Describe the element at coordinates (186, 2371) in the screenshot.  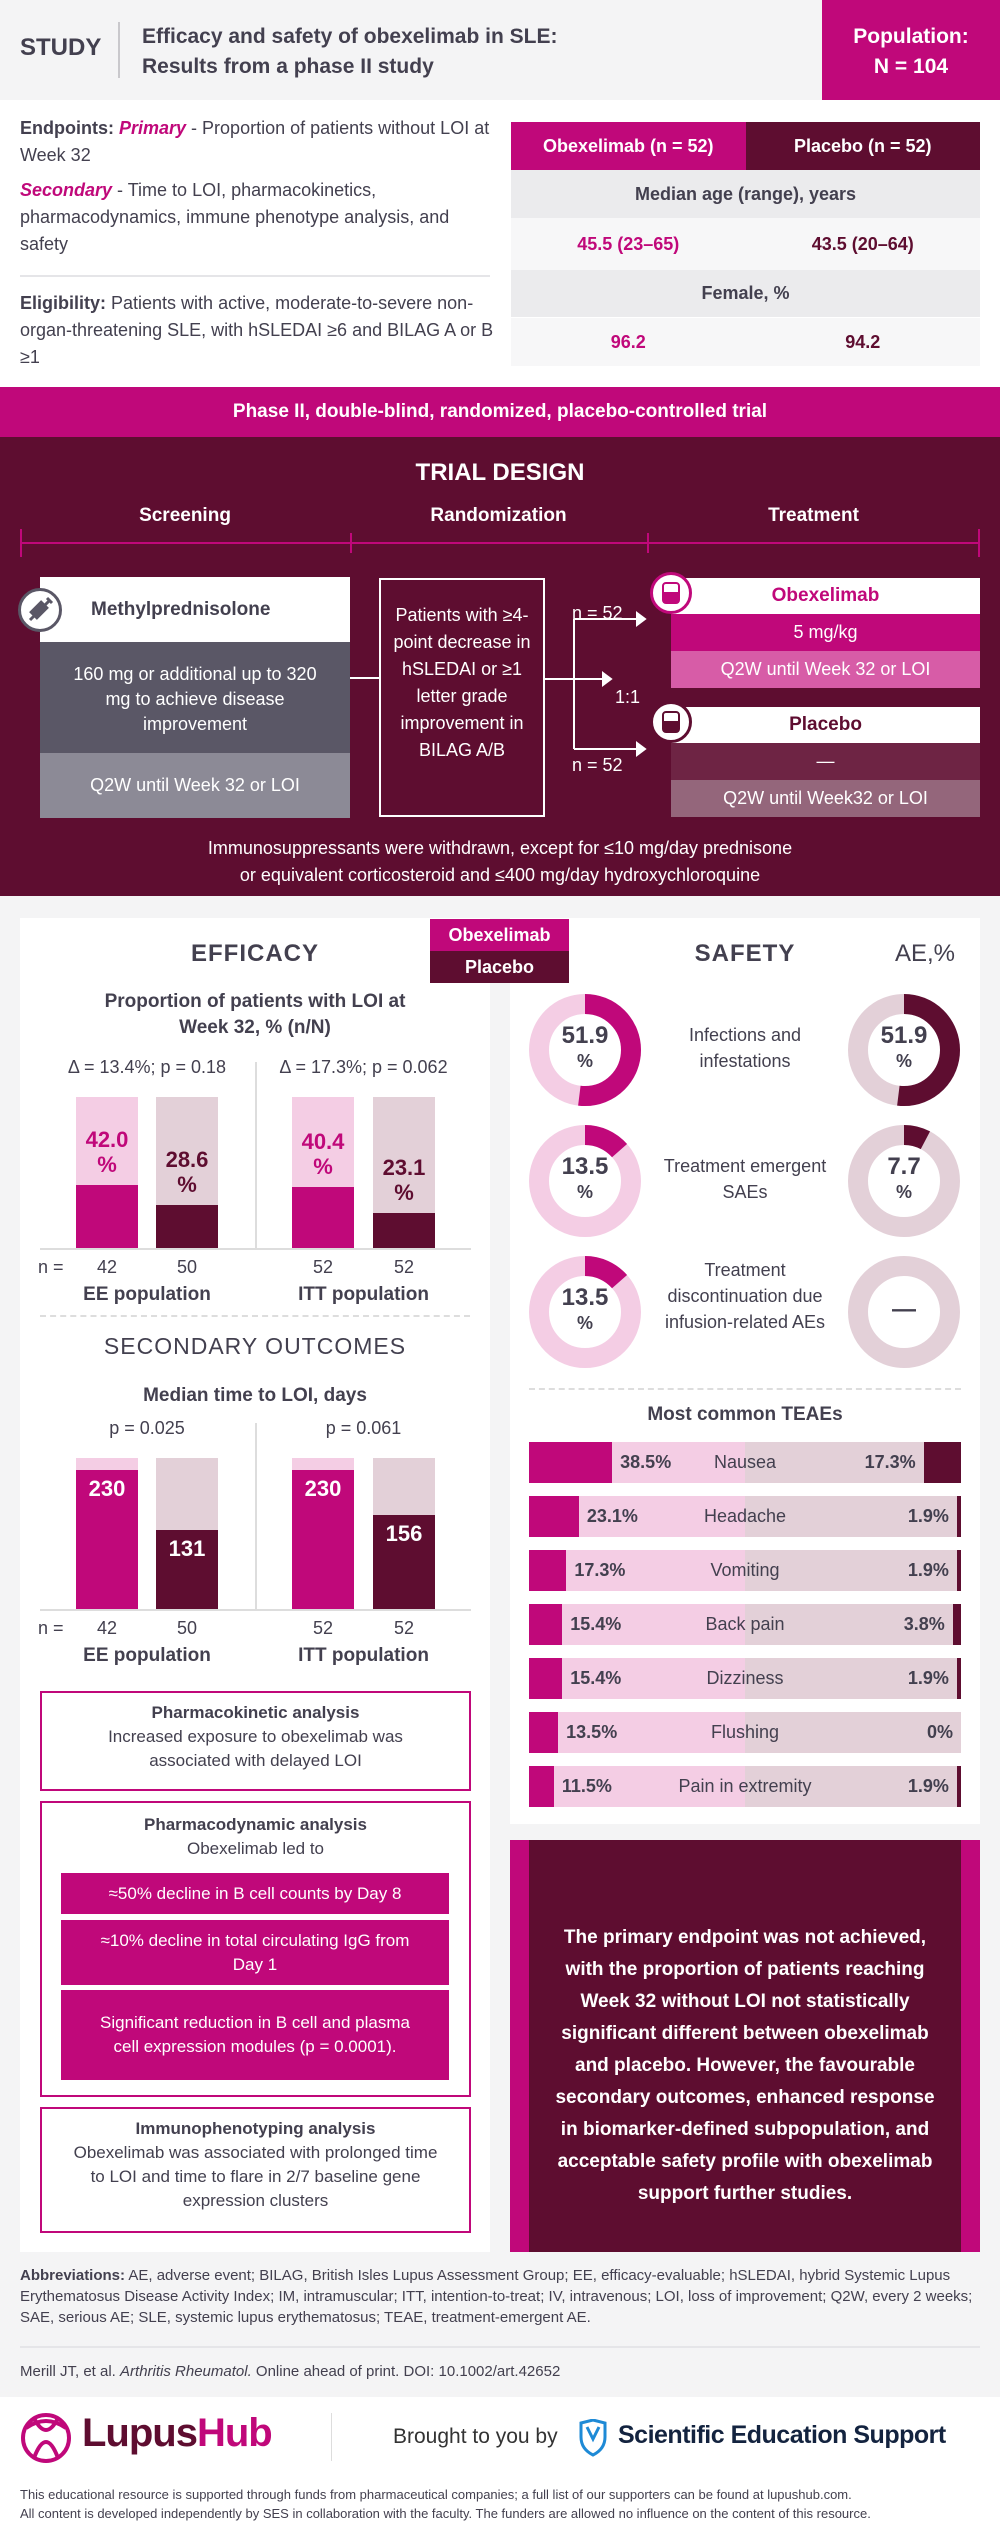
I see `citation-journal: Arthritis Rheumatol.` at that location.